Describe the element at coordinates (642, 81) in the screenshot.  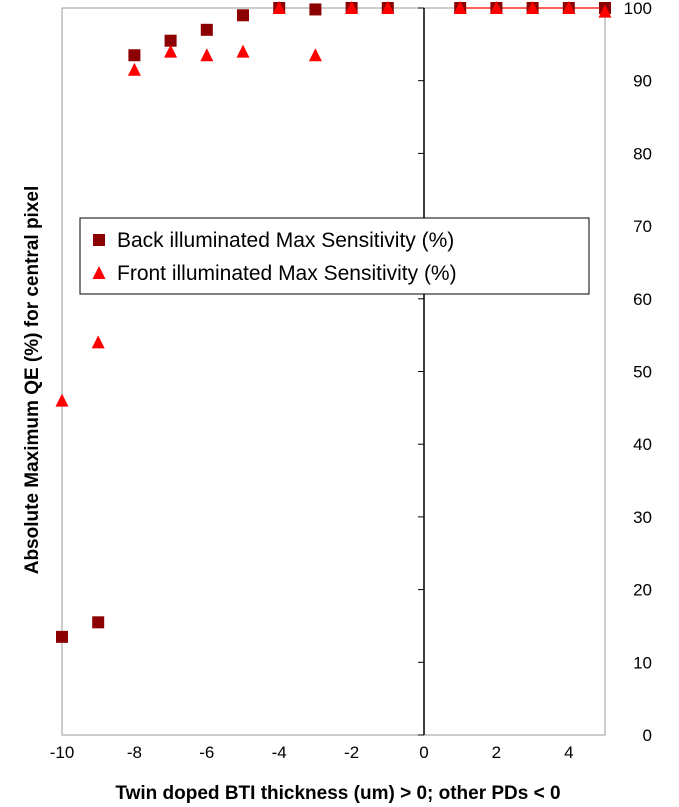
I see `y-tick-label: 90` at that location.